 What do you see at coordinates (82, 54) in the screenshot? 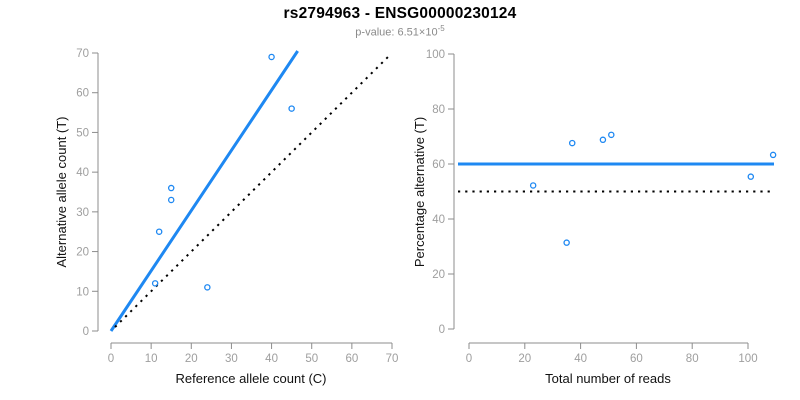
I see `y-tick-label: 70` at bounding box center [82, 54].